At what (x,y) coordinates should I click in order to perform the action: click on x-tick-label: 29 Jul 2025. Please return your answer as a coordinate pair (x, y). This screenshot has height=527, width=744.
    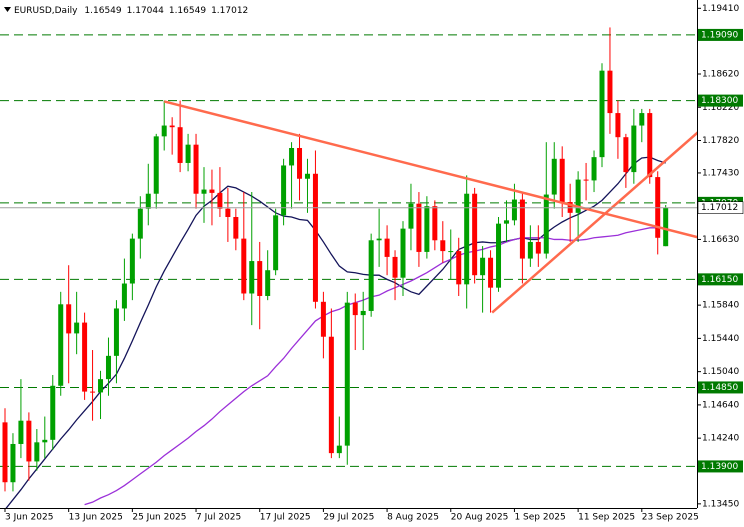
    Looking at the image, I should click on (348, 518).